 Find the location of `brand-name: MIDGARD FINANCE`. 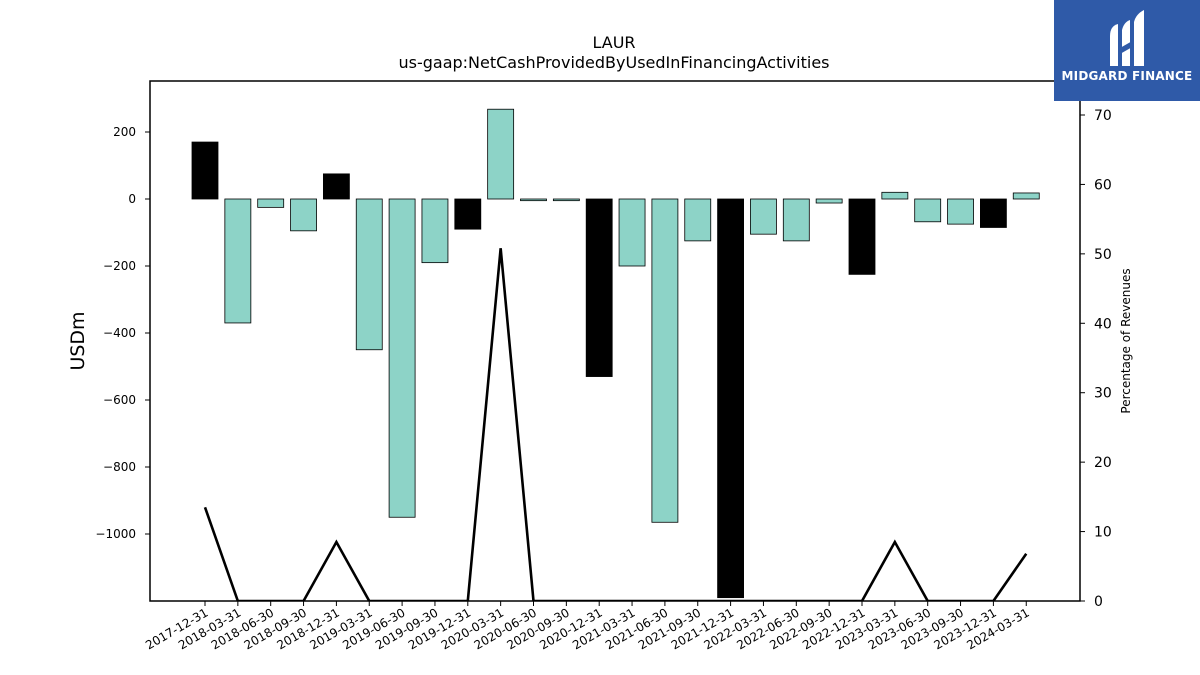

brand-name: MIDGARD FINANCE is located at coordinates (1127, 76).